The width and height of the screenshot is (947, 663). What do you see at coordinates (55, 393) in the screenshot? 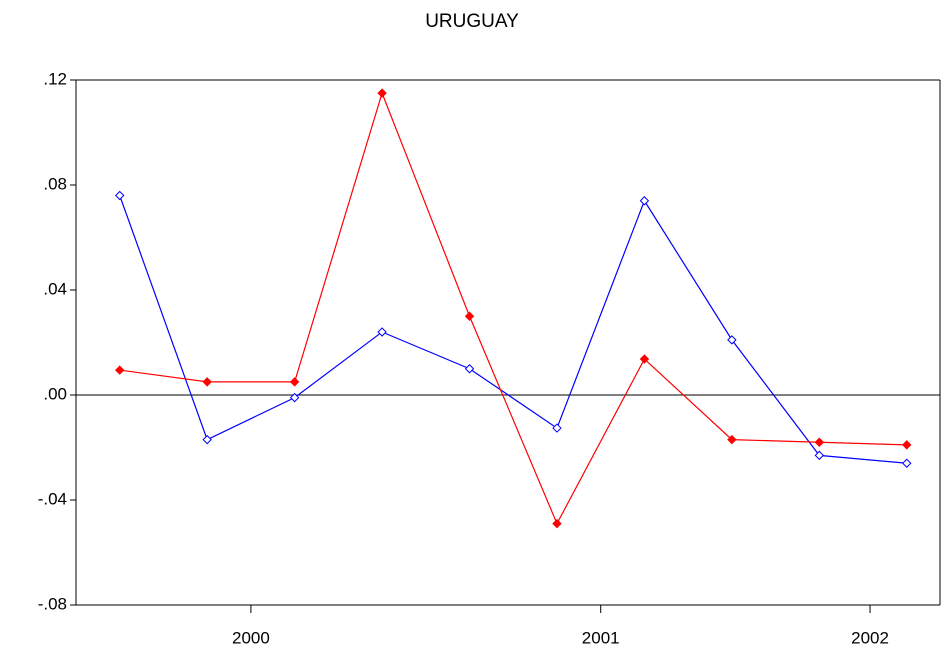
I see `y-tick-label: .00` at bounding box center [55, 393].